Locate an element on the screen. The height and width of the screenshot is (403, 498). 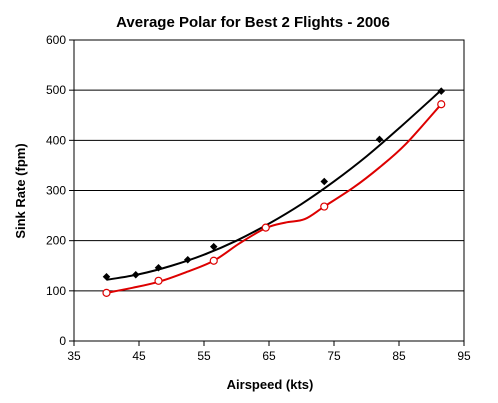
y-tick-label: 400 is located at coordinates (56, 140).